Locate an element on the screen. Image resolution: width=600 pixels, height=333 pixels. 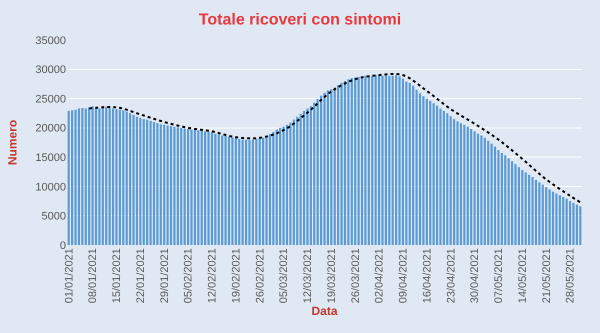
x-axis-title: Data is located at coordinates (324, 311).